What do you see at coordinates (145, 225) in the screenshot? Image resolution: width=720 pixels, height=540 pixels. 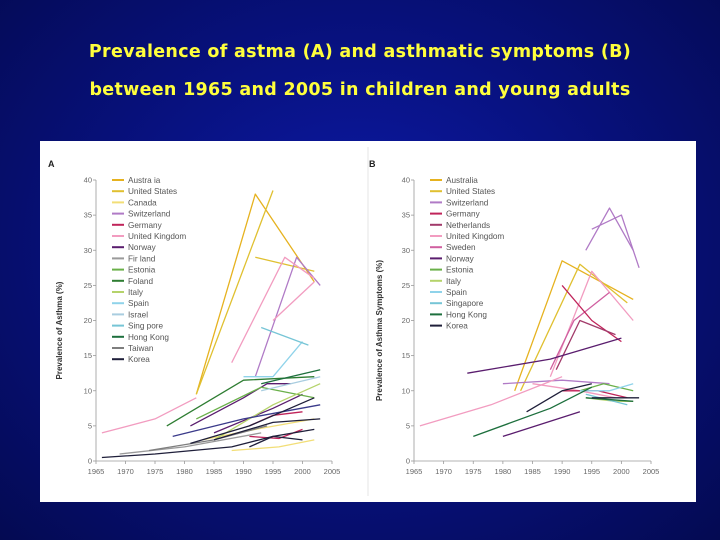 I see `panel-a-legend-label: Germany` at bounding box center [145, 225].